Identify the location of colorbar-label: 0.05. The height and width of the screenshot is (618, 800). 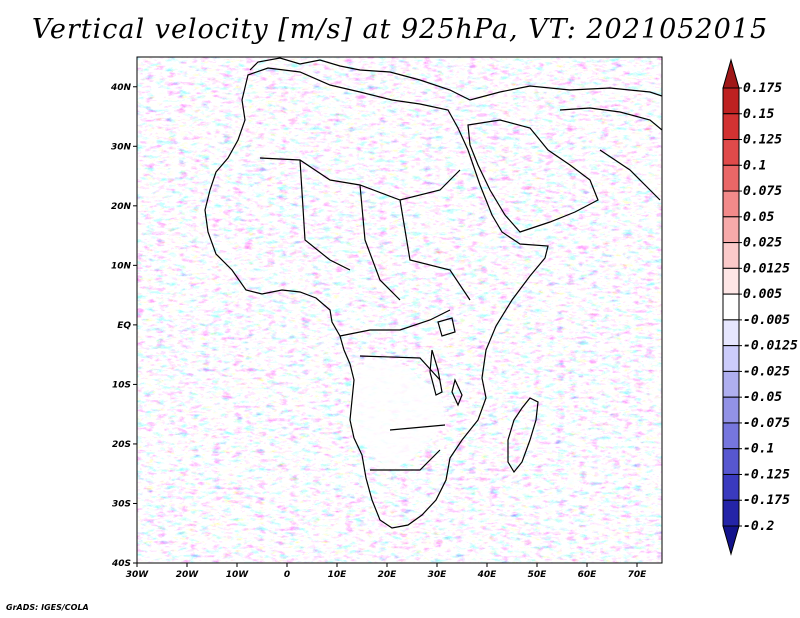
(758, 217).